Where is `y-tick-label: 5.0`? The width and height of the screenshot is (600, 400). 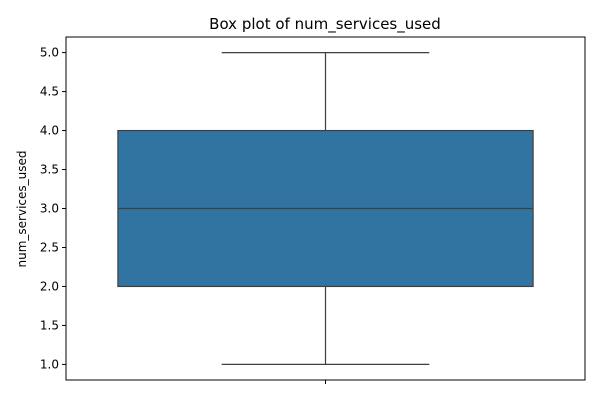
y-tick-label: 5.0 is located at coordinates (49, 53).